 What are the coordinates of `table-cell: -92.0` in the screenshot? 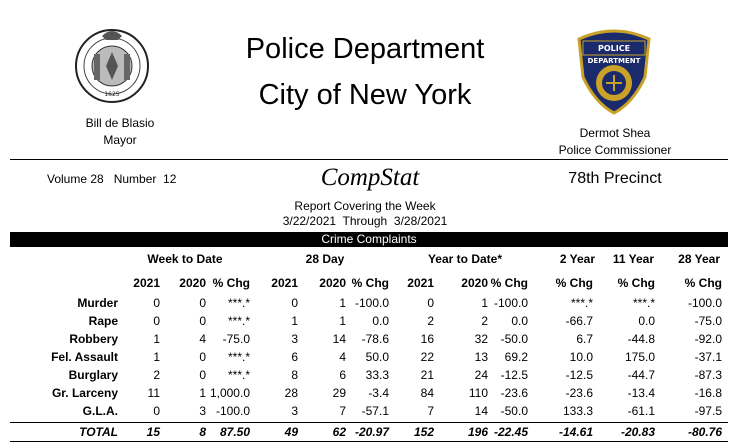 It's located at (708, 339).